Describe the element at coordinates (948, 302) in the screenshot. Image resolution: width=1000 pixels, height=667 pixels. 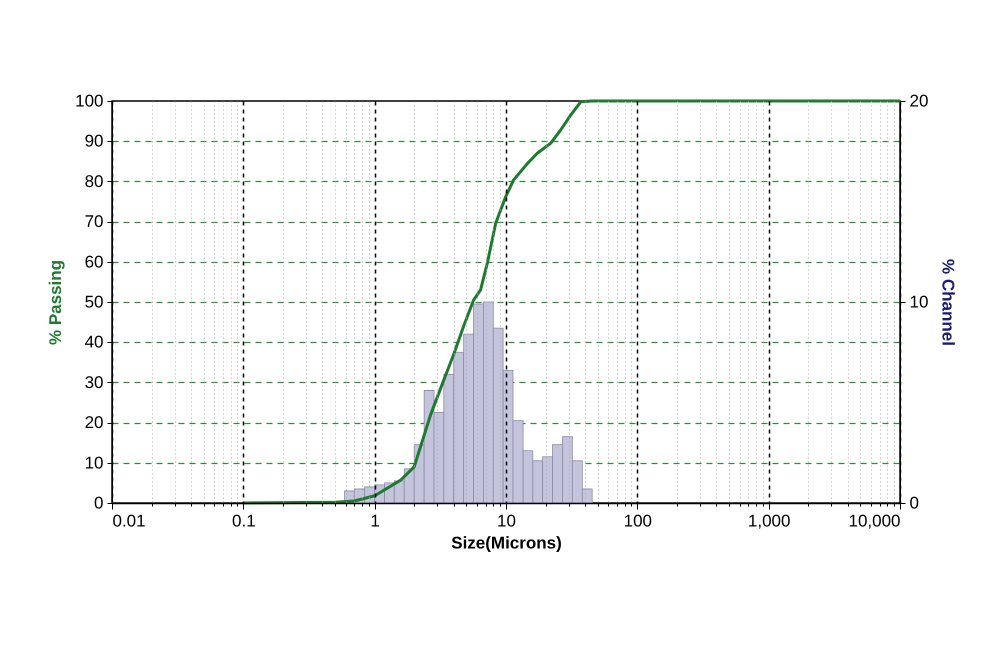
I see `y2-axis-title: % Channel` at that location.